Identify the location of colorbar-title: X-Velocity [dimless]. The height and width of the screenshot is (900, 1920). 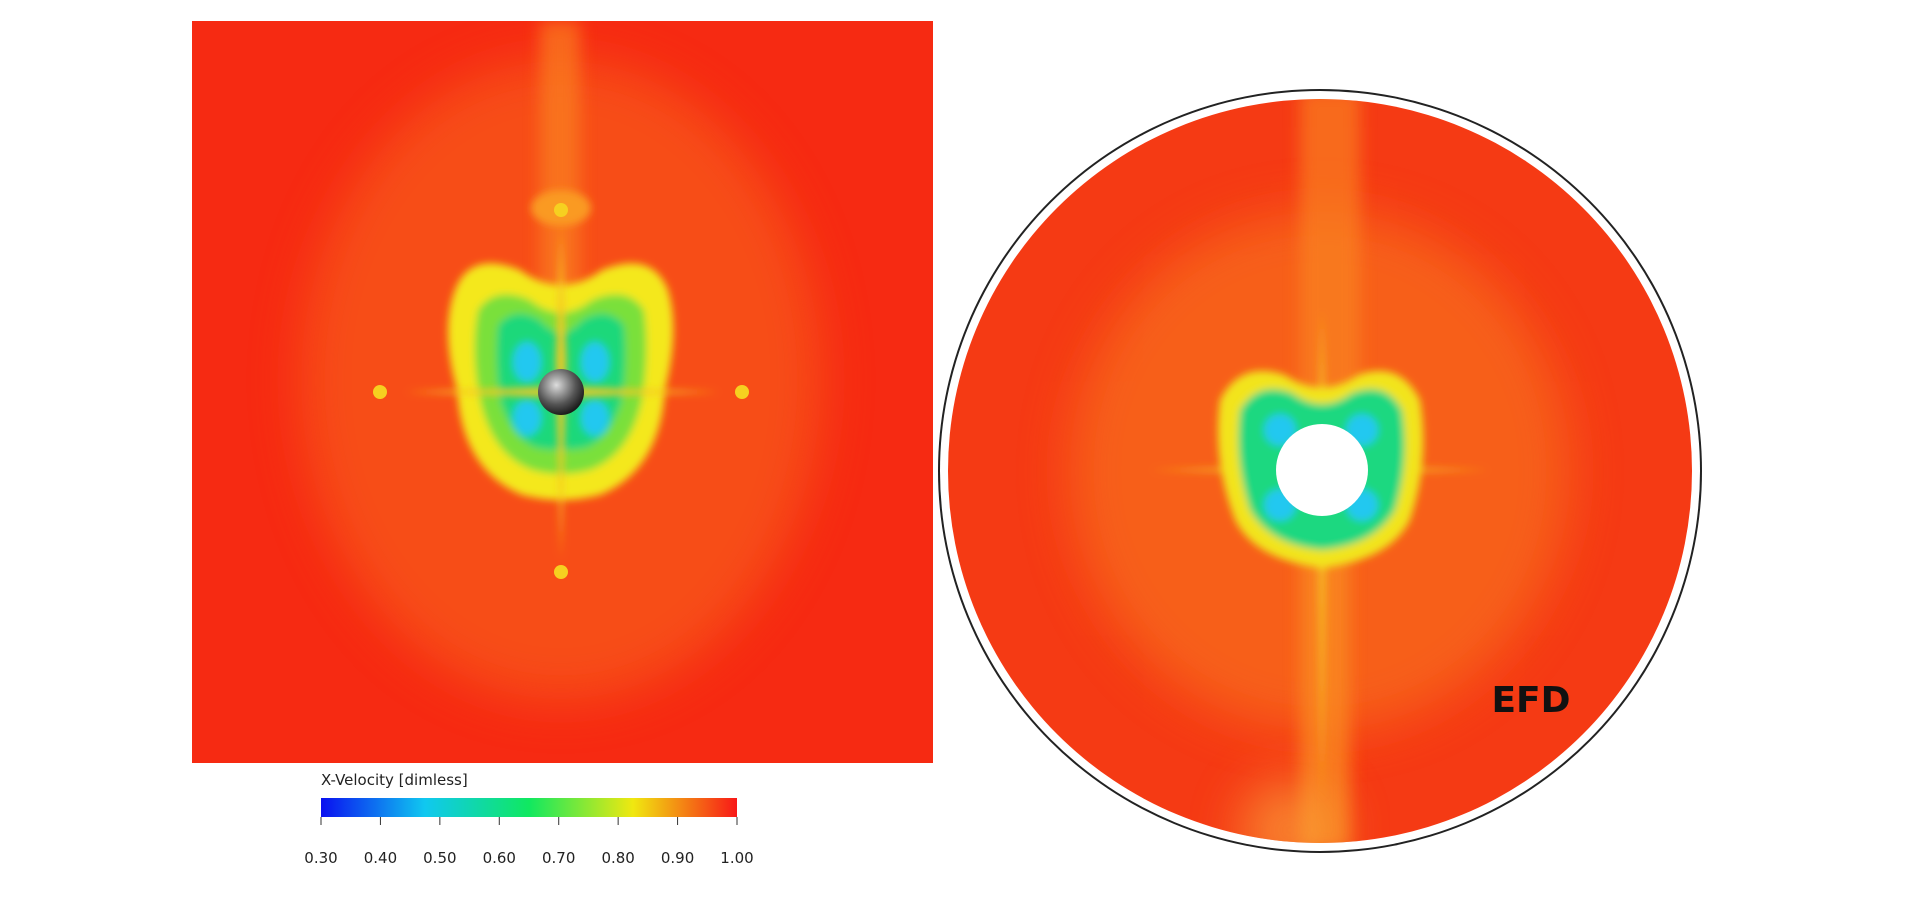
(394, 780).